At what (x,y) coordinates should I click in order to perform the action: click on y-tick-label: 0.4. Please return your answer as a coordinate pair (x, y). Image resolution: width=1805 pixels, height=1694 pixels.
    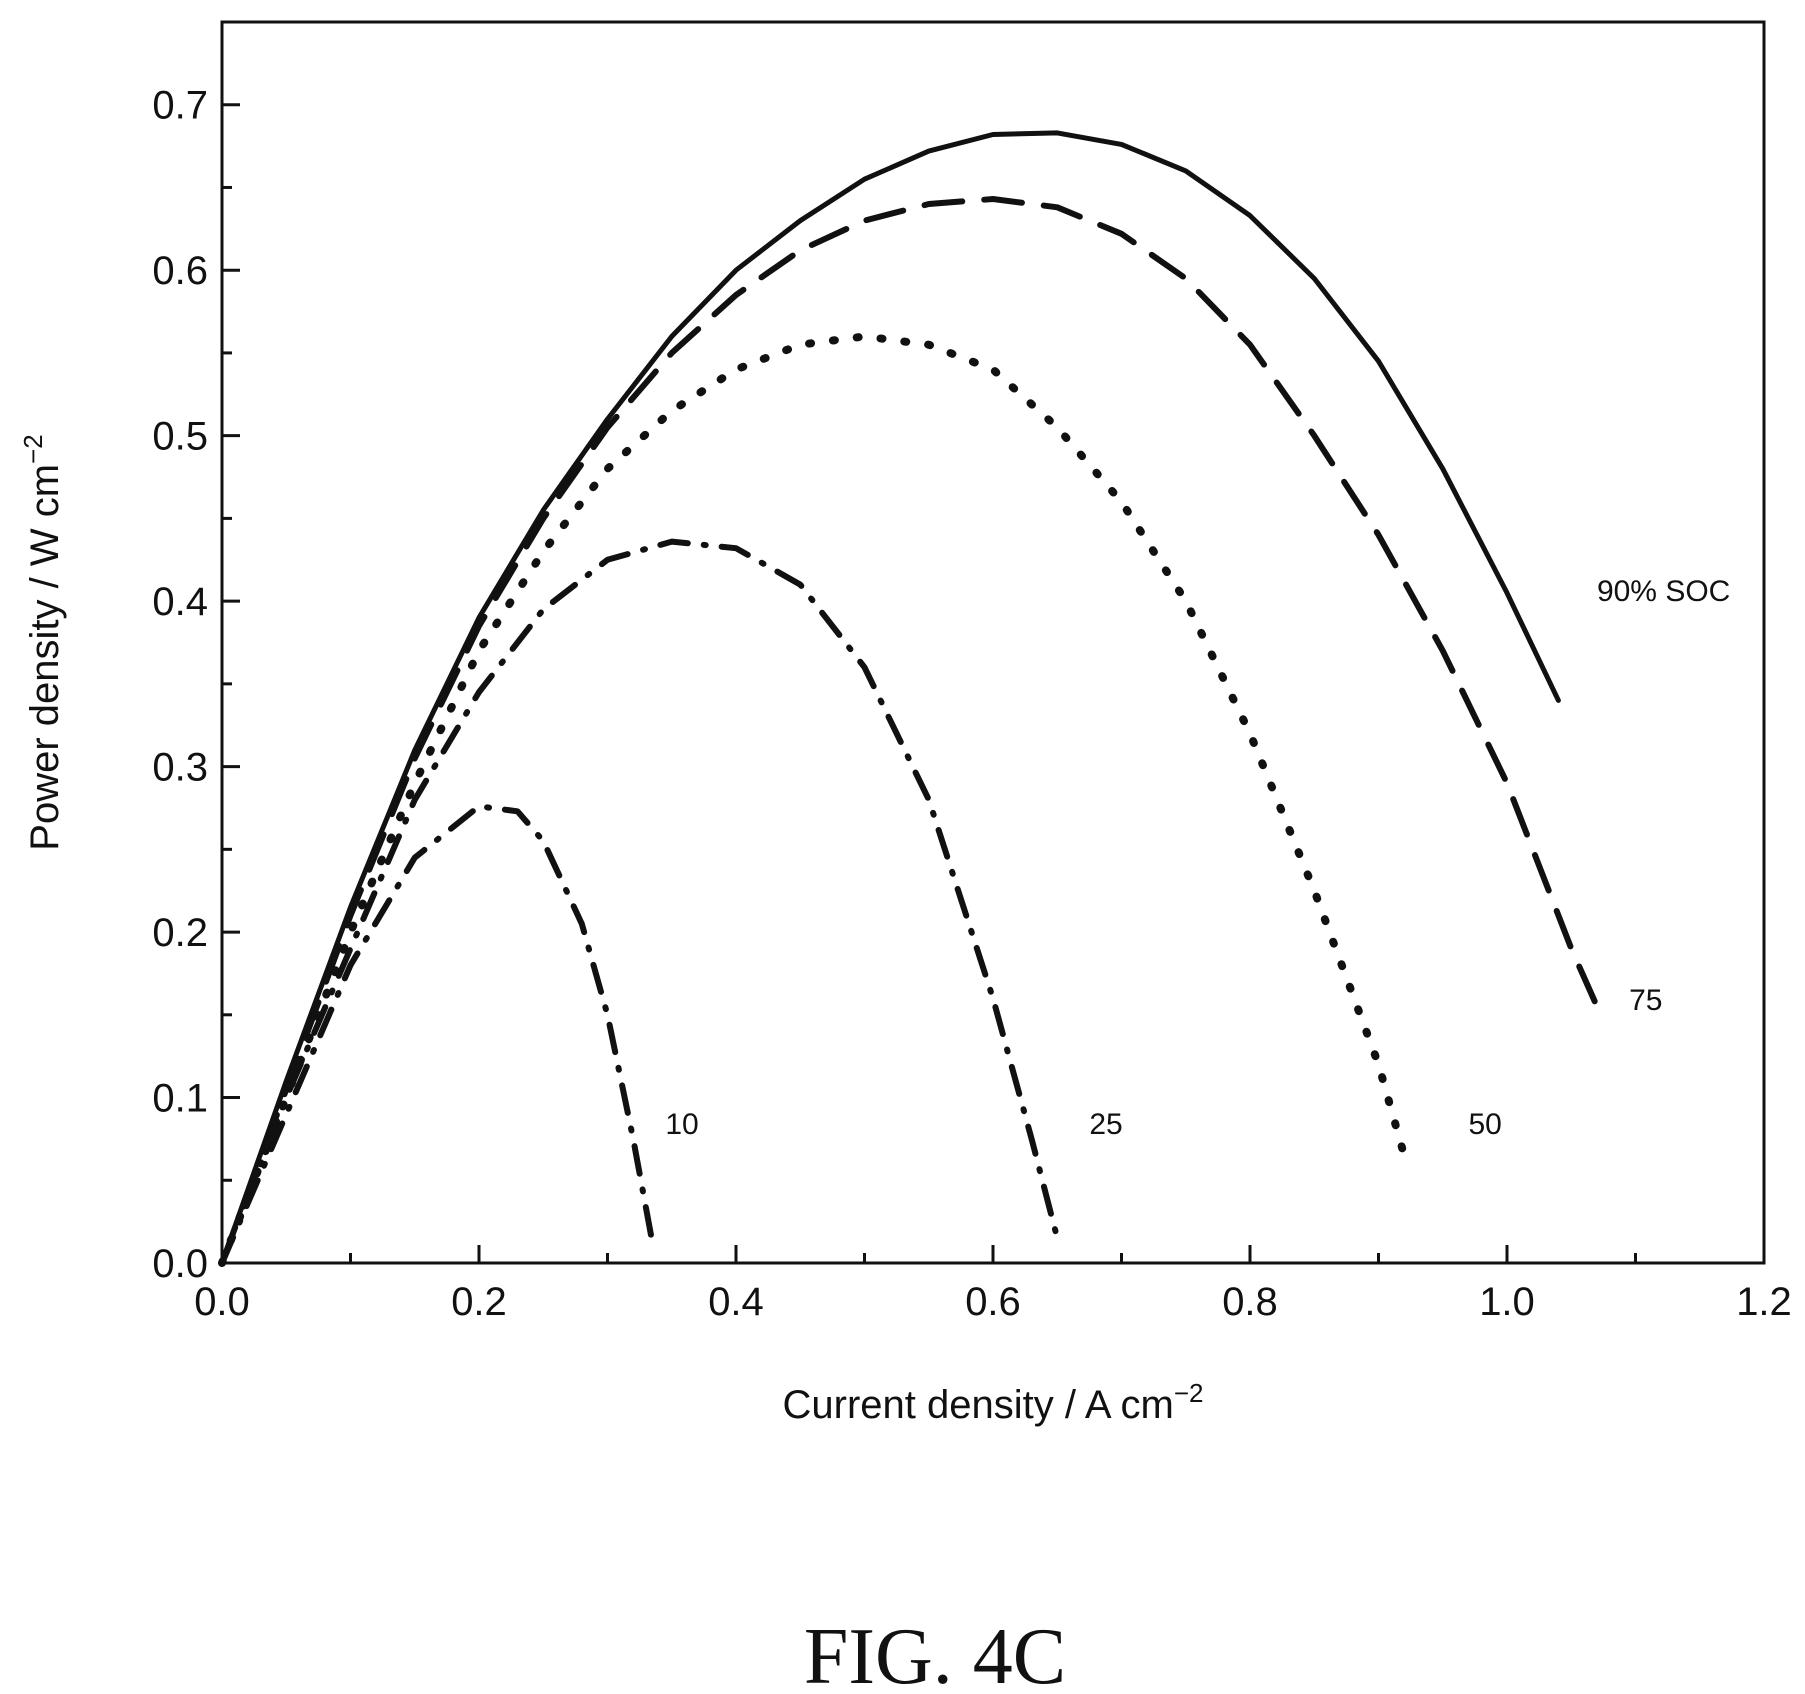
    Looking at the image, I should click on (180, 602).